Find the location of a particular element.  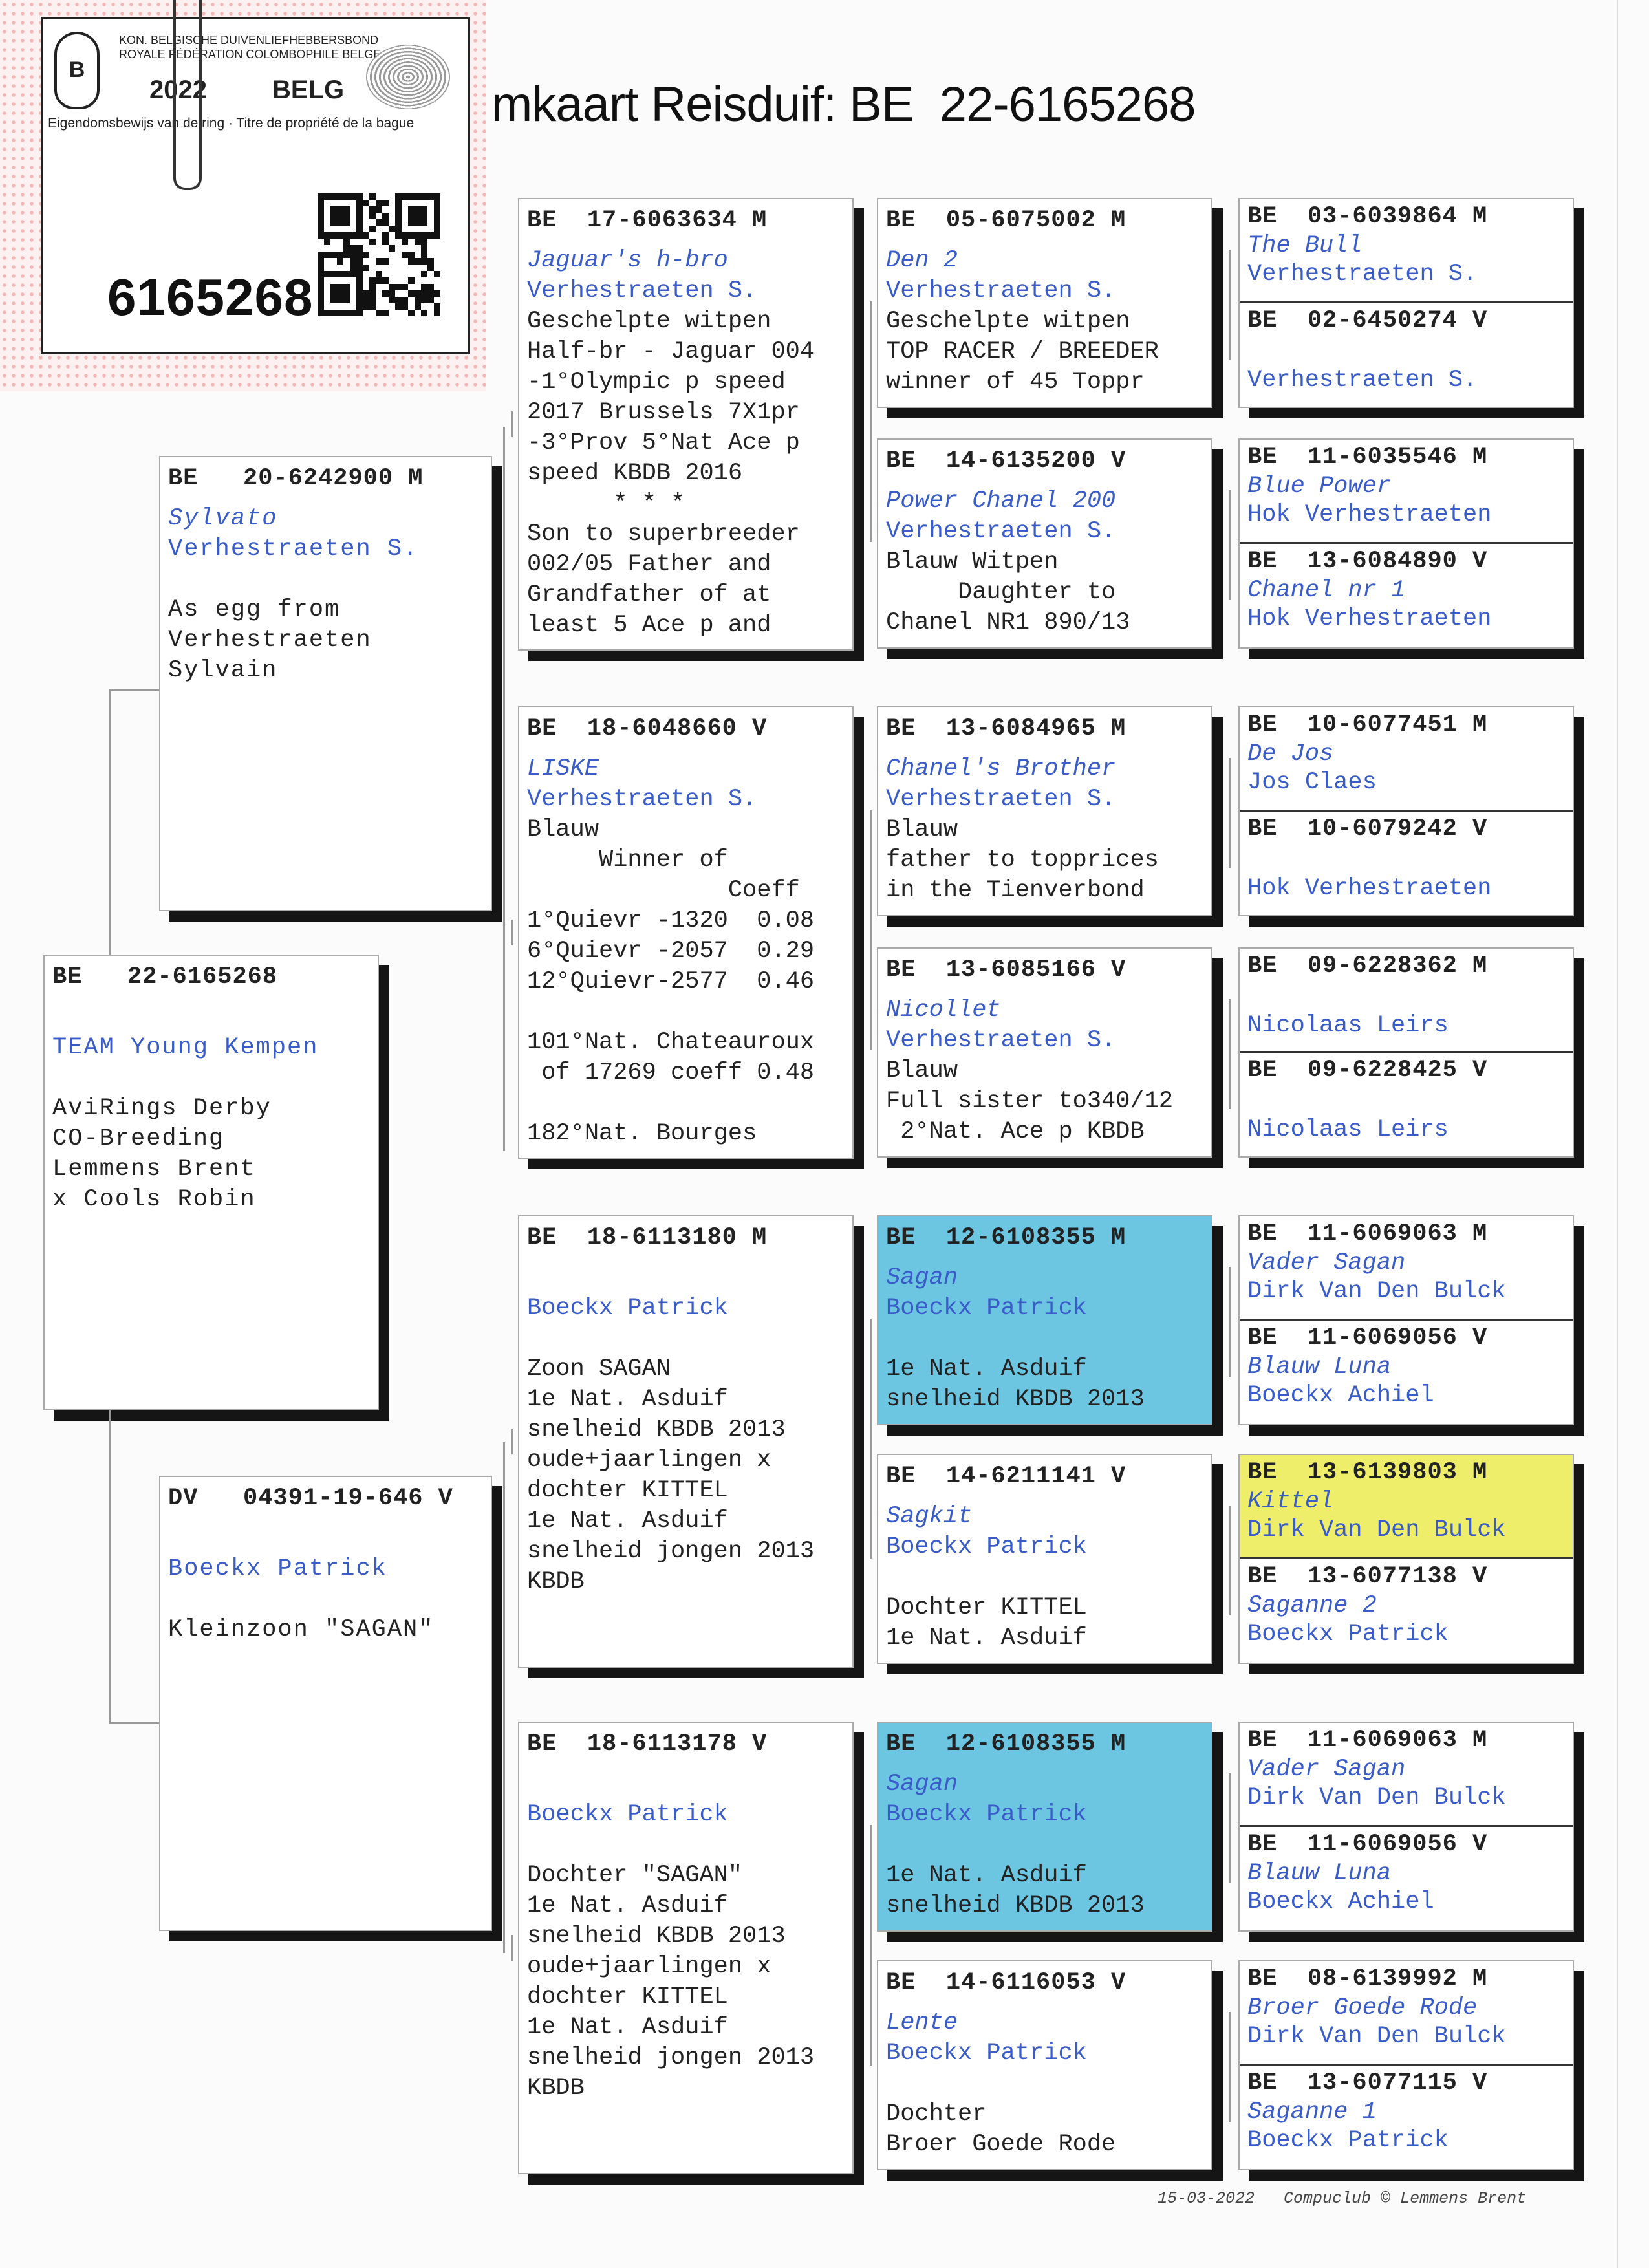

pigeon-card-gen4-dam: BE 02-6450274 V Verhestraeten S. is located at coordinates (1406, 354).